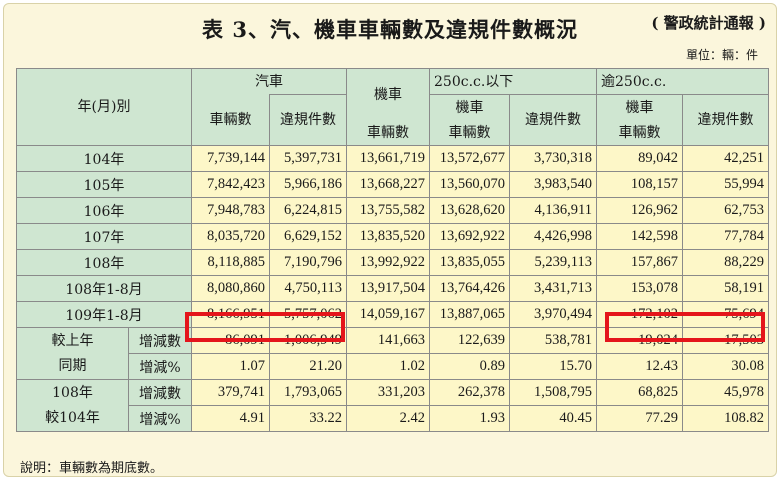 This screenshot has height=479, width=780. What do you see at coordinates (639, 107) in the screenshot?
I see `header-over-moto: 機車` at bounding box center [639, 107].